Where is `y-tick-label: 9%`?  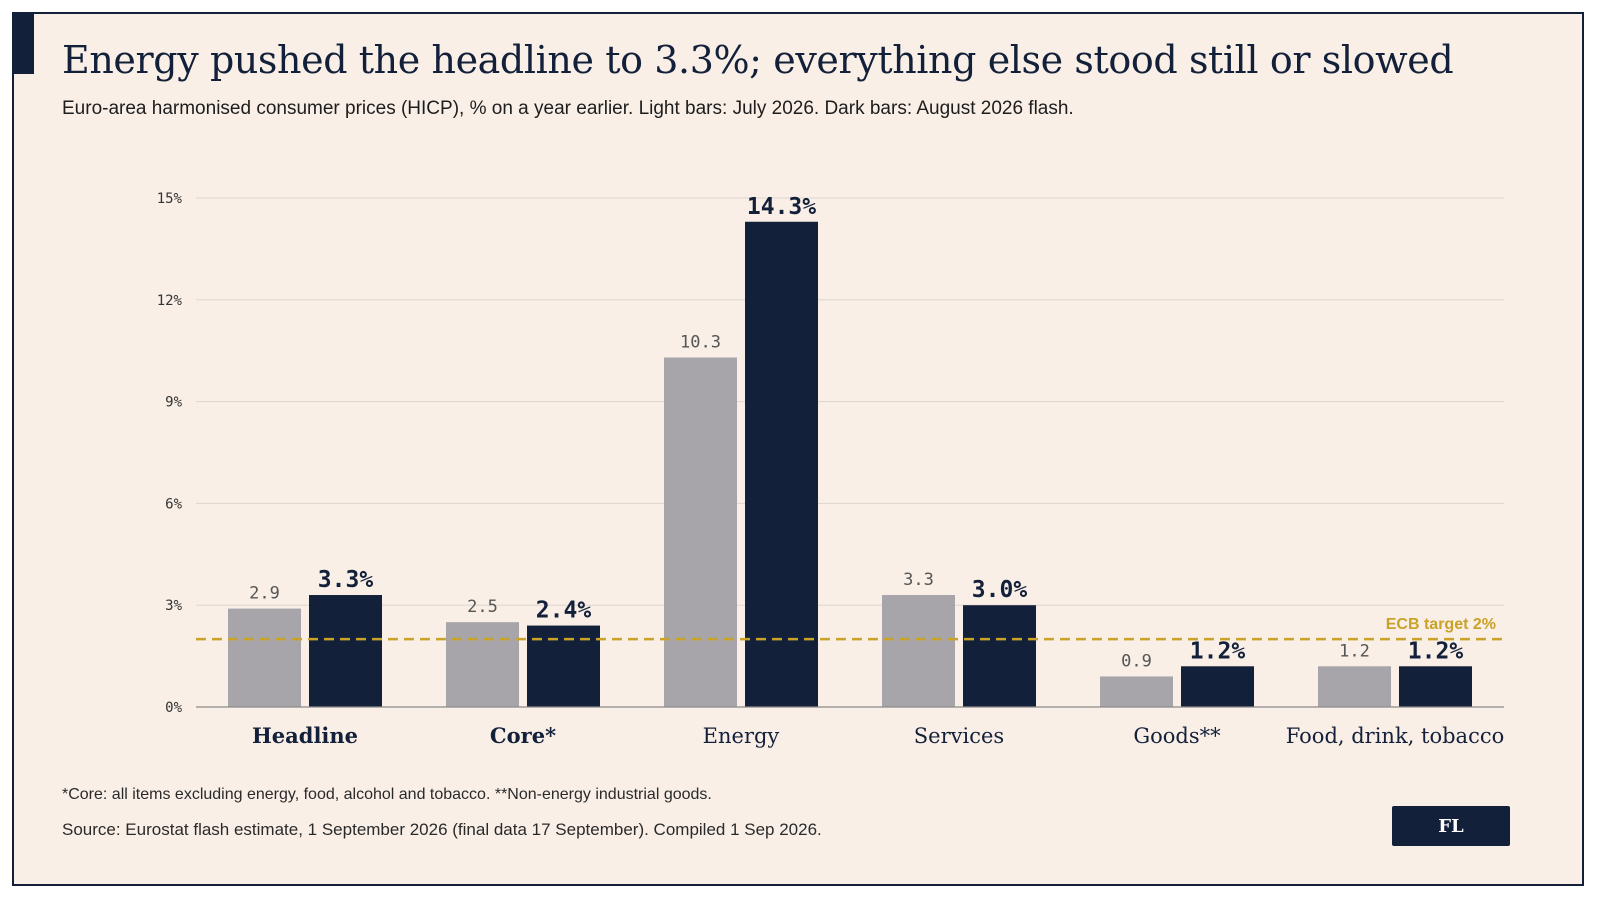 y-tick-label: 9% is located at coordinates (173, 403).